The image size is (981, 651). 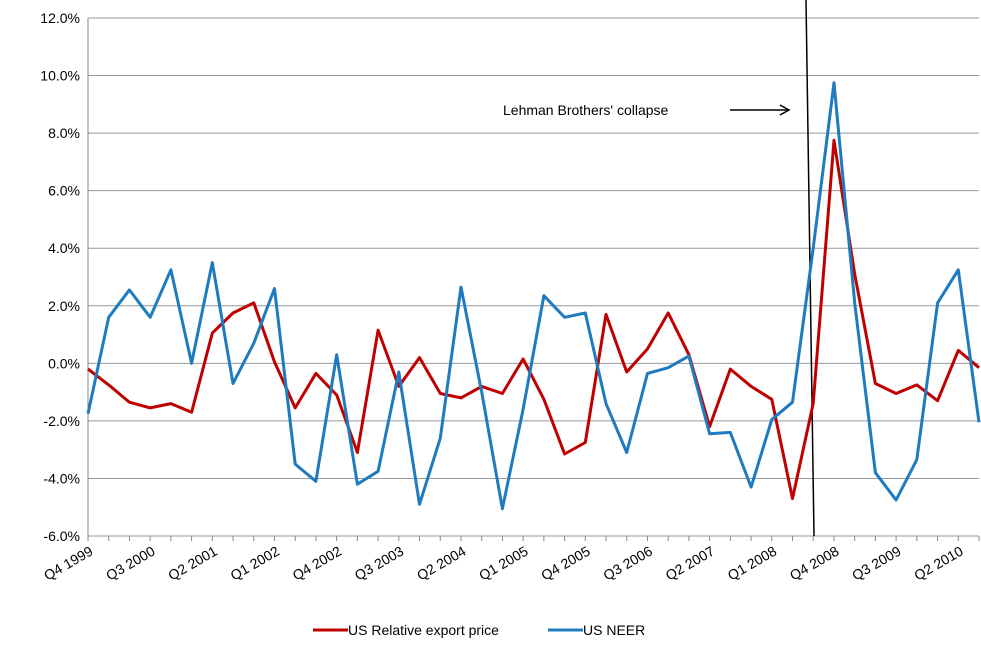 I want to click on x-tick-label: Q3 2009, so click(x=876, y=563).